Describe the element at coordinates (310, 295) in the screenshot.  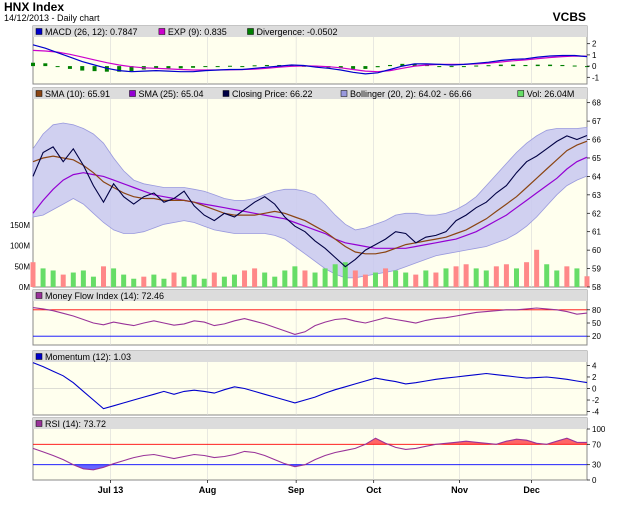
I see `mfi-legend-bar` at that location.